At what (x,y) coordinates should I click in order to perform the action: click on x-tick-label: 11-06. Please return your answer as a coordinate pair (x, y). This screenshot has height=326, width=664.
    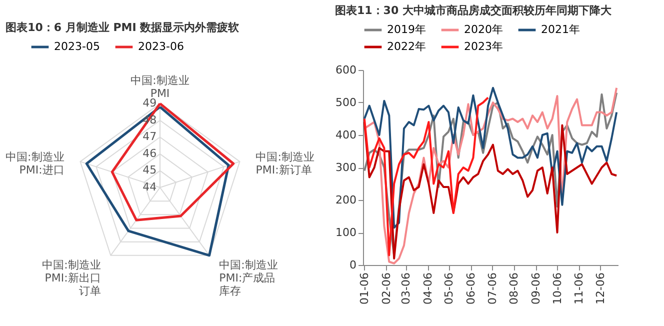
    Looking at the image, I should click on (579, 288).